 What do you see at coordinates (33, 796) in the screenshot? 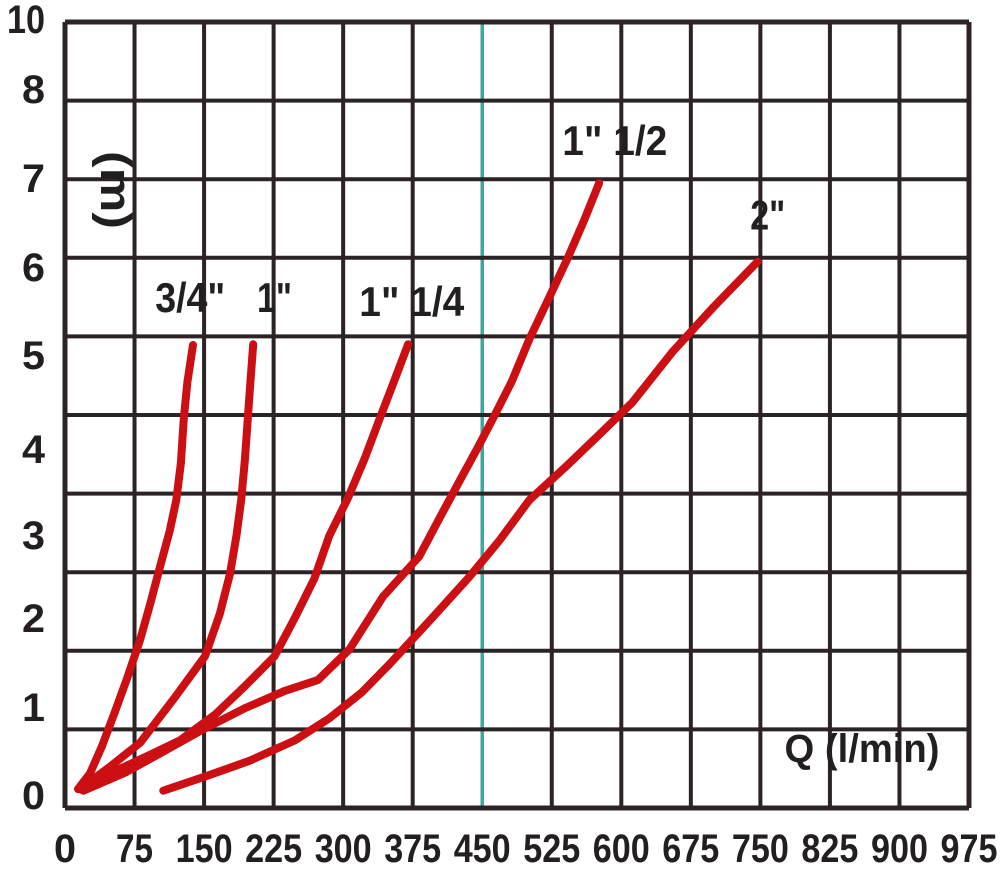
I see `y-tick-label-0: 0` at bounding box center [33, 796].